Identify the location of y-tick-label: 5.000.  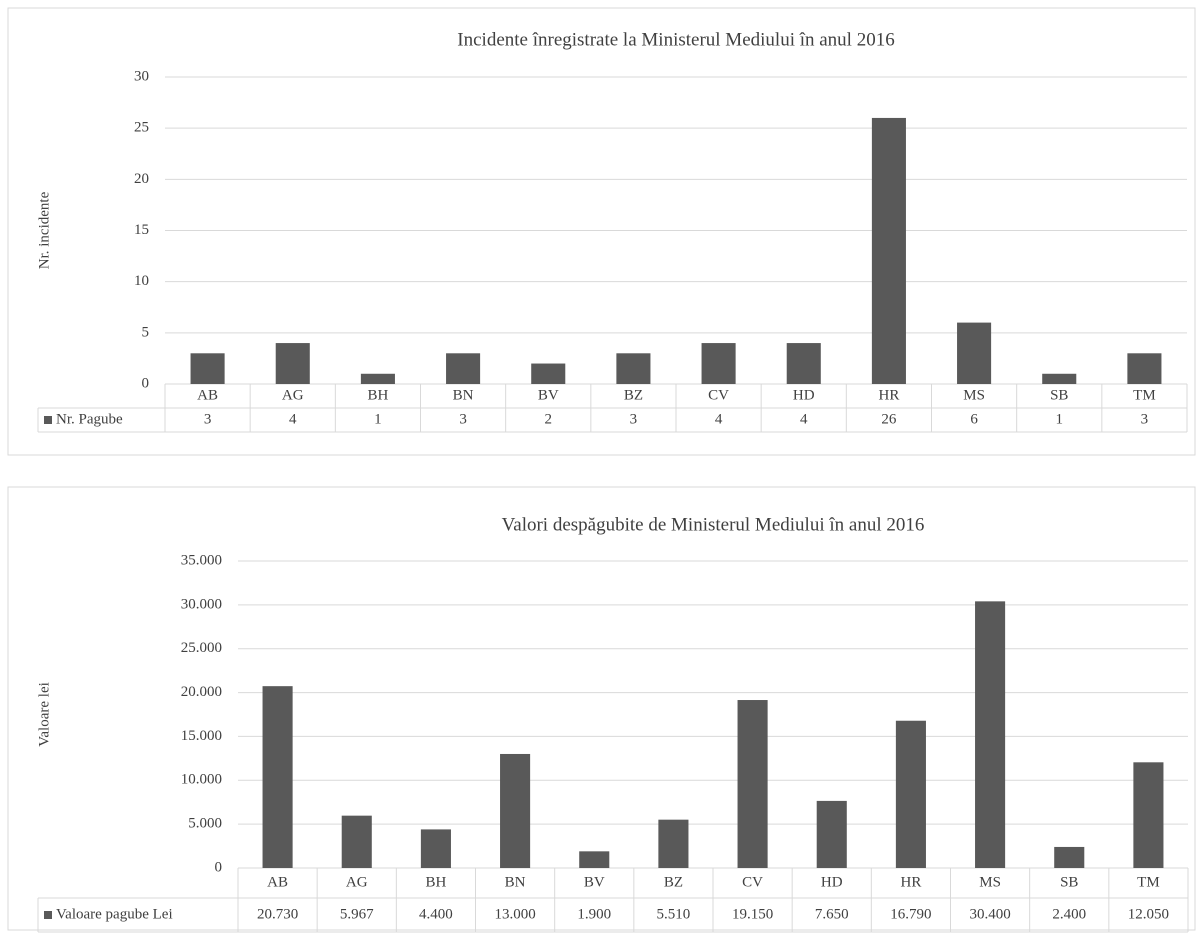
(205, 824).